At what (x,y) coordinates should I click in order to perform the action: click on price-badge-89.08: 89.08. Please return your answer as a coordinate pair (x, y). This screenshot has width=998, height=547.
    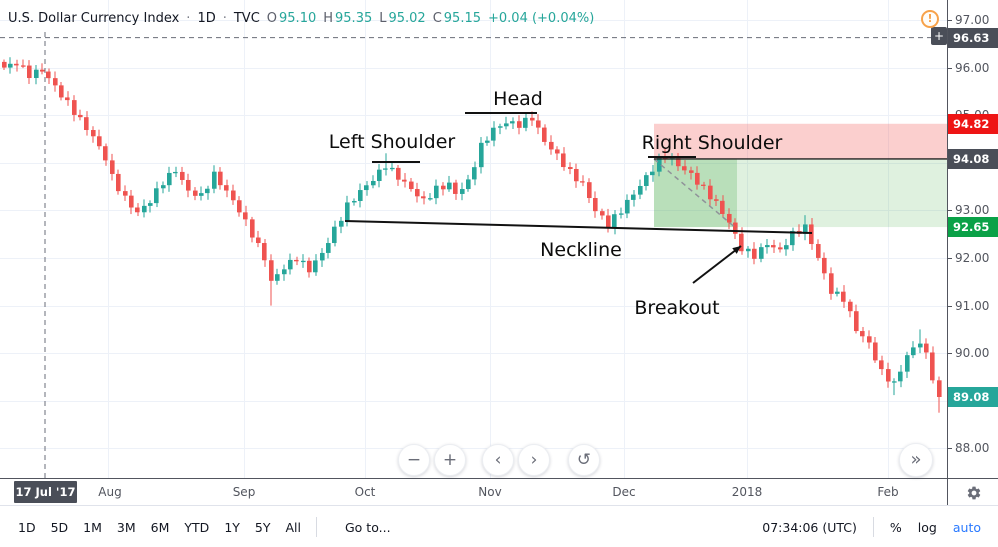
    Looking at the image, I should click on (973, 396).